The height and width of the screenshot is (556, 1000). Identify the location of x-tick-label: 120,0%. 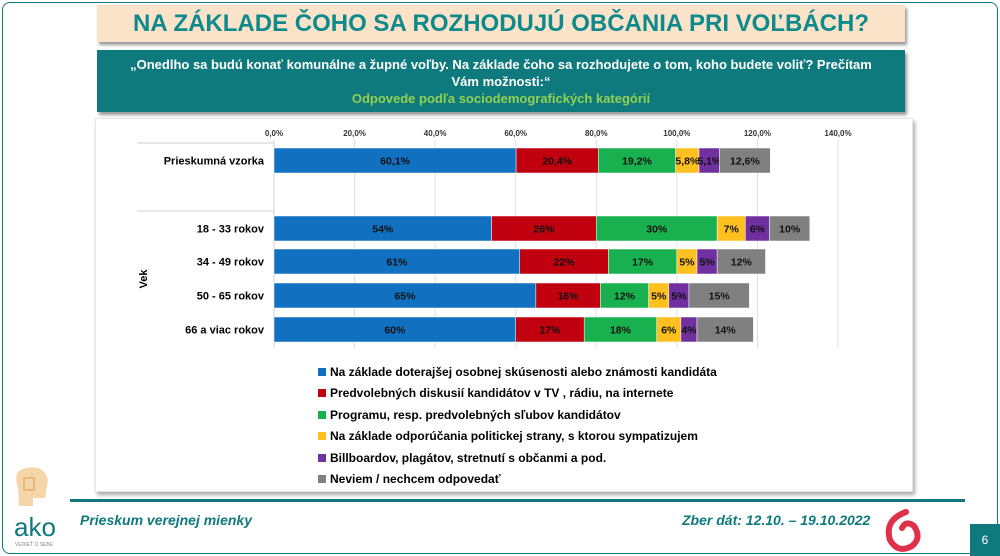
(757, 133).